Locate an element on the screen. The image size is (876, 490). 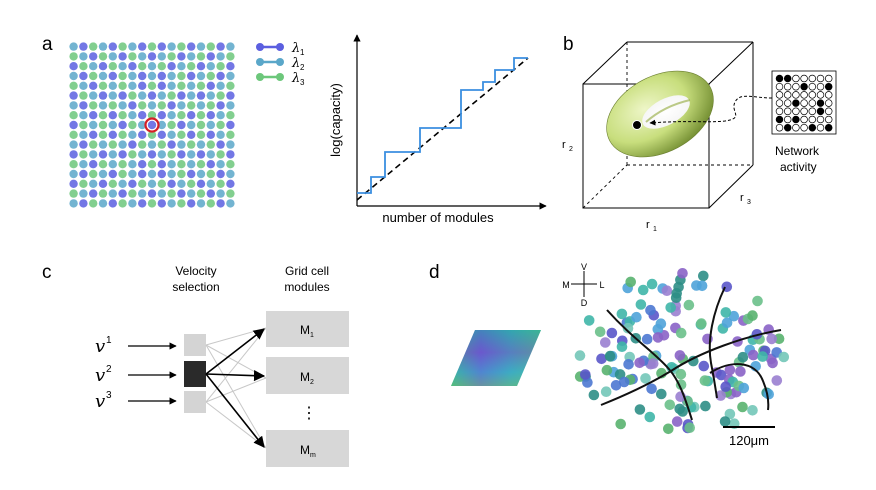
velocity-symbol: v is located at coordinates (100, 401).